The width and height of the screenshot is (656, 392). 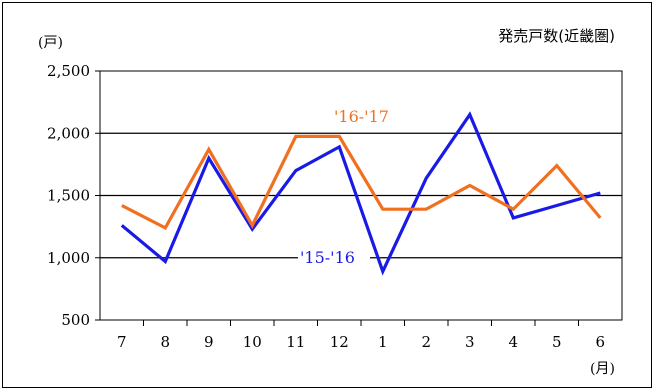 What do you see at coordinates (68, 71) in the screenshot?
I see `y-tick-label-0: 2,500` at bounding box center [68, 71].